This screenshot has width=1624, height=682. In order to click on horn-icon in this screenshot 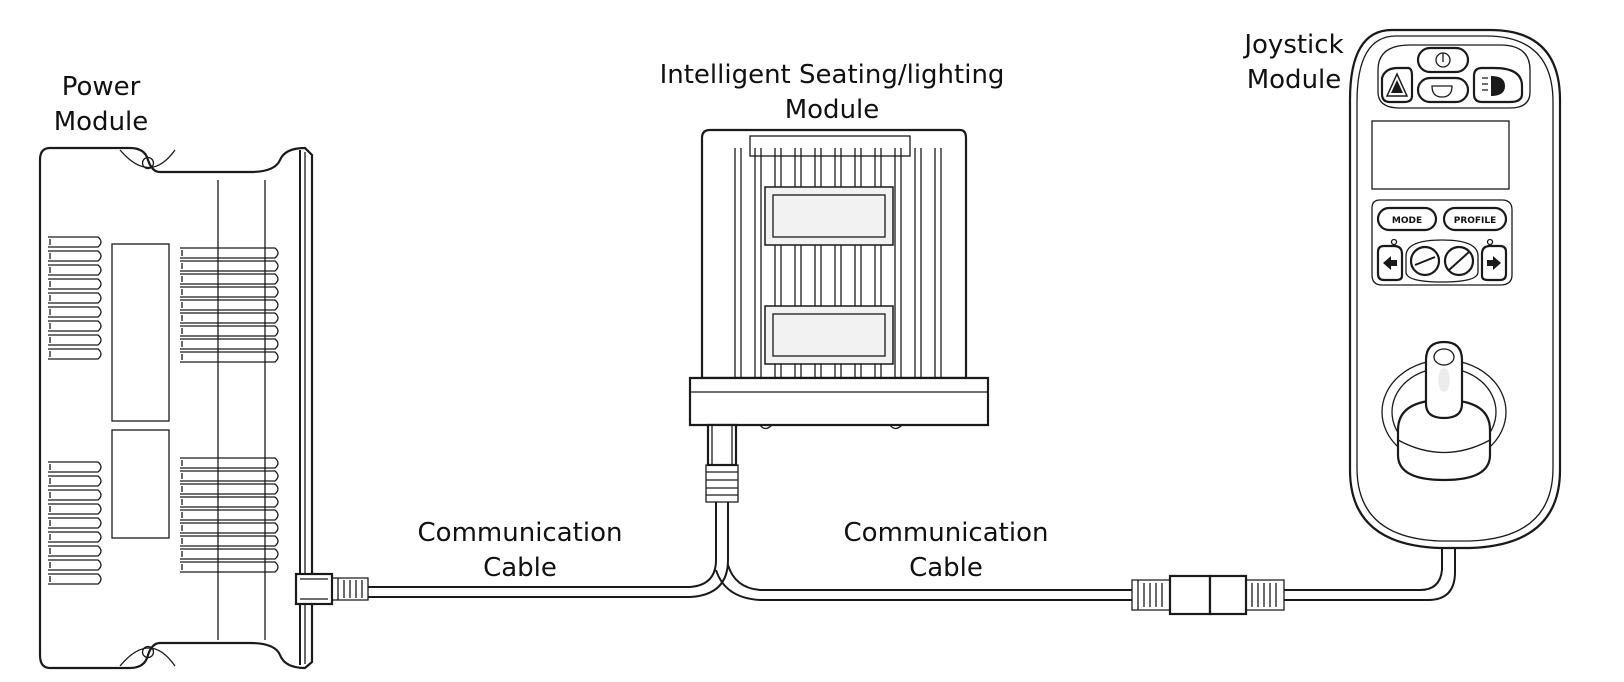, I will do `click(1442, 91)`.